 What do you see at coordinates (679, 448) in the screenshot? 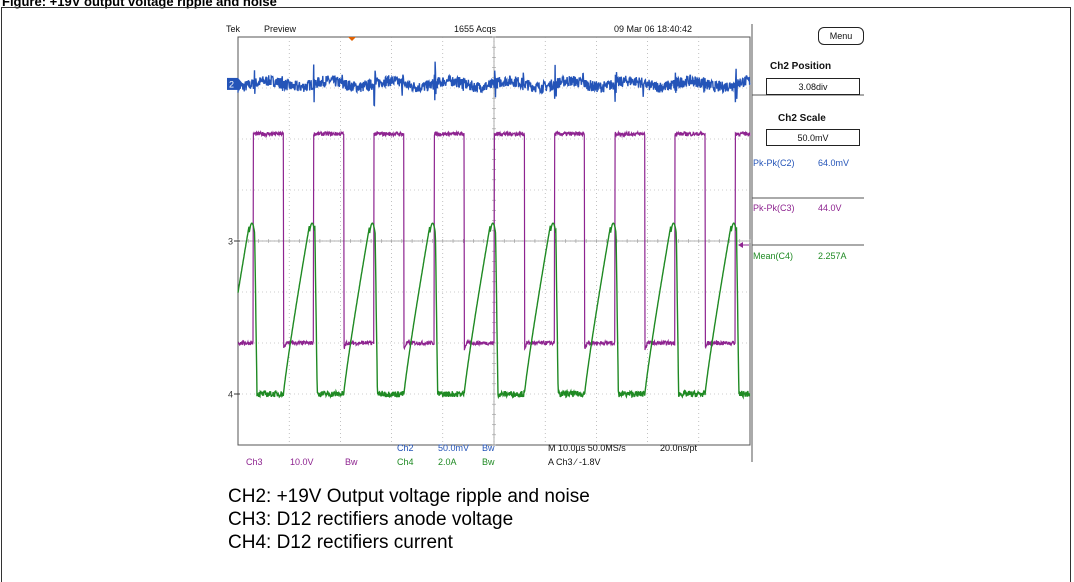
I see `record-resolution: 20.0ns/pt` at bounding box center [679, 448].